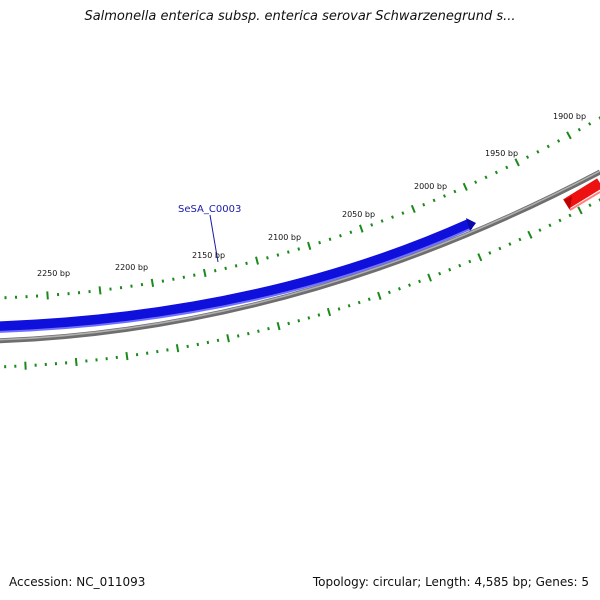  Describe the element at coordinates (53, 273) in the screenshot. I see `ruler-label-2250: 2250 bp` at that location.